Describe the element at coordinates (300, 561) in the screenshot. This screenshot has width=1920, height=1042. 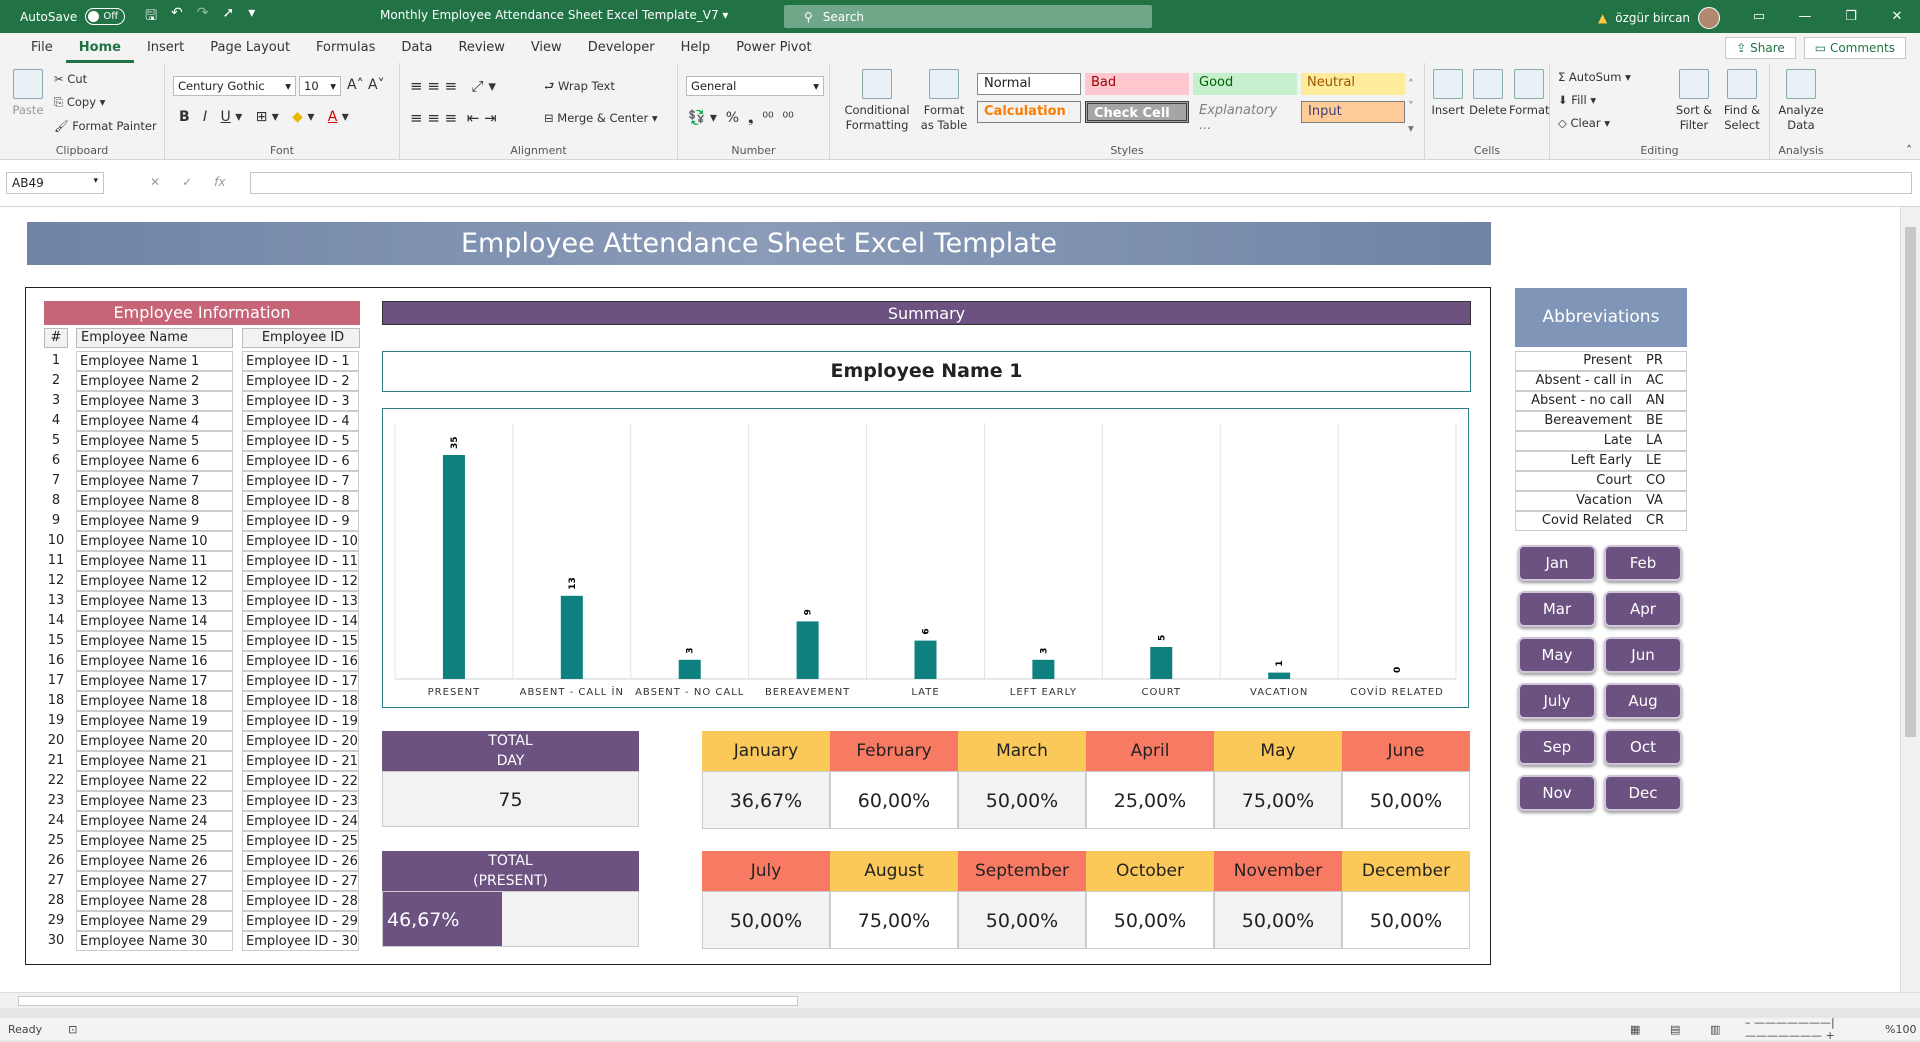
I see `employee-id: Employee ID - 11` at that location.